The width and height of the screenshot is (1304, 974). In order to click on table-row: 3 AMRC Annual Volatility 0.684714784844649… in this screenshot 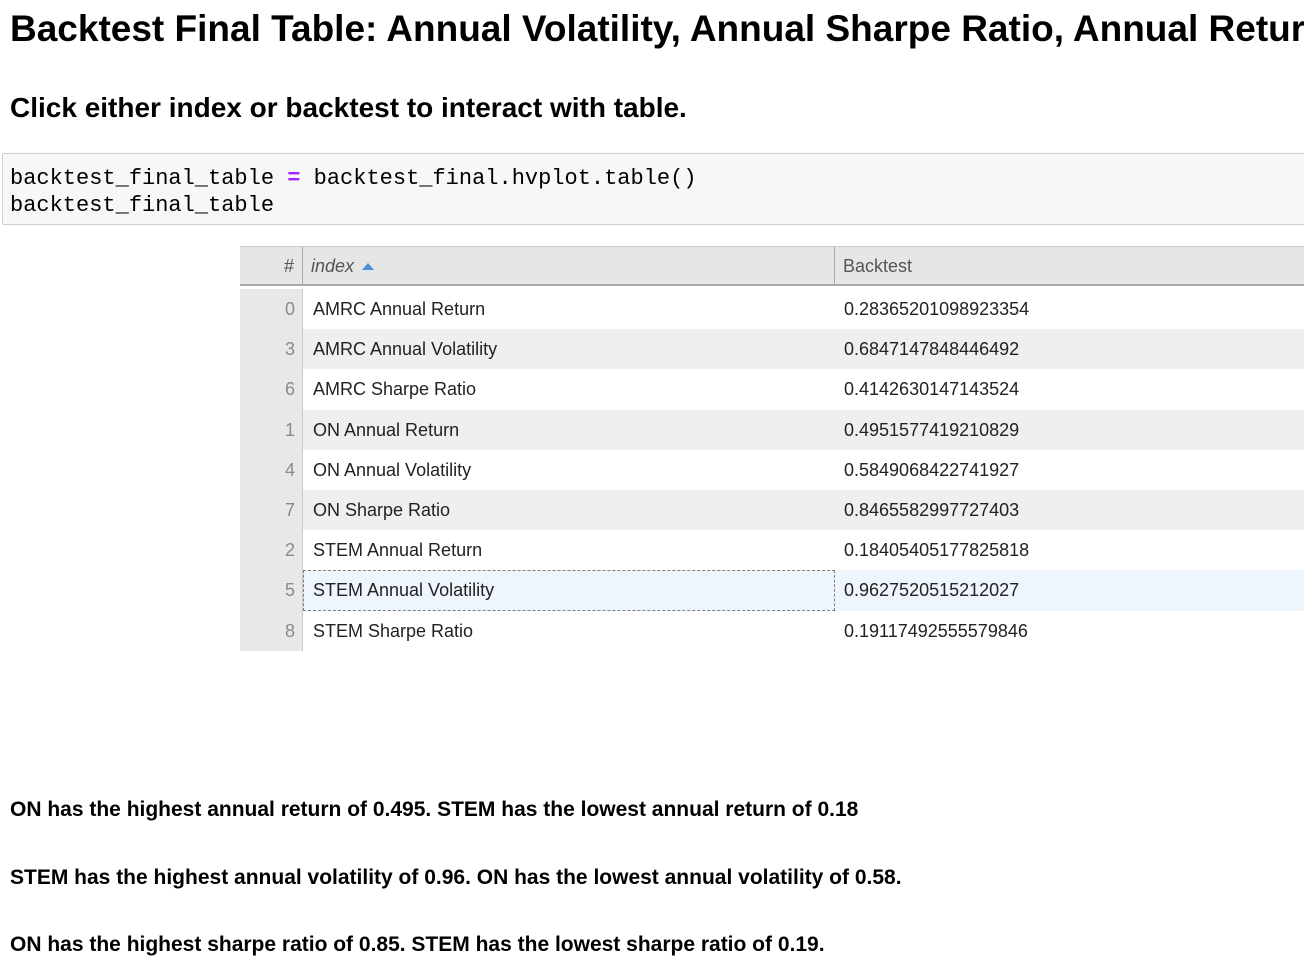, I will do `click(772, 349)`.